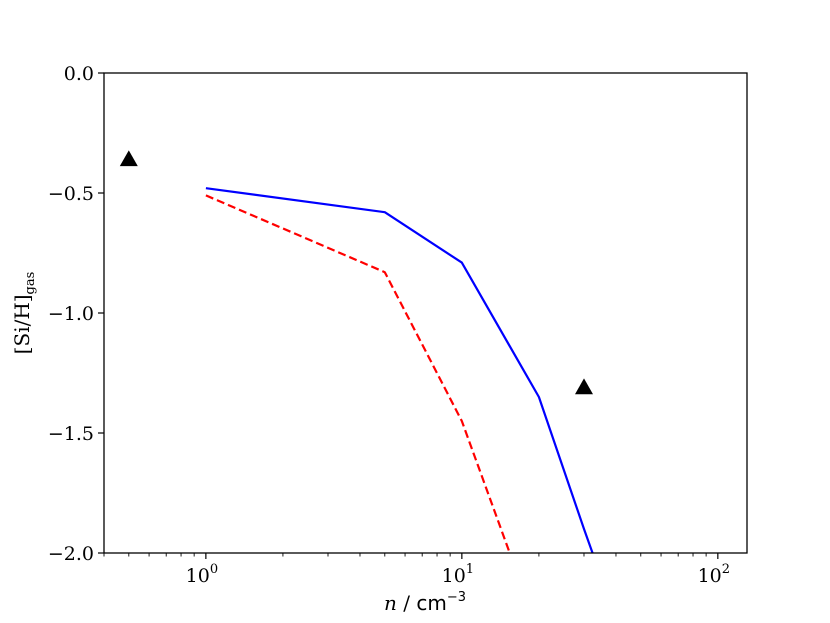  What do you see at coordinates (416, 570) in the screenshot?
I see `x-axis-ticks: 10⁰ 10¹ 10²` at bounding box center [416, 570].